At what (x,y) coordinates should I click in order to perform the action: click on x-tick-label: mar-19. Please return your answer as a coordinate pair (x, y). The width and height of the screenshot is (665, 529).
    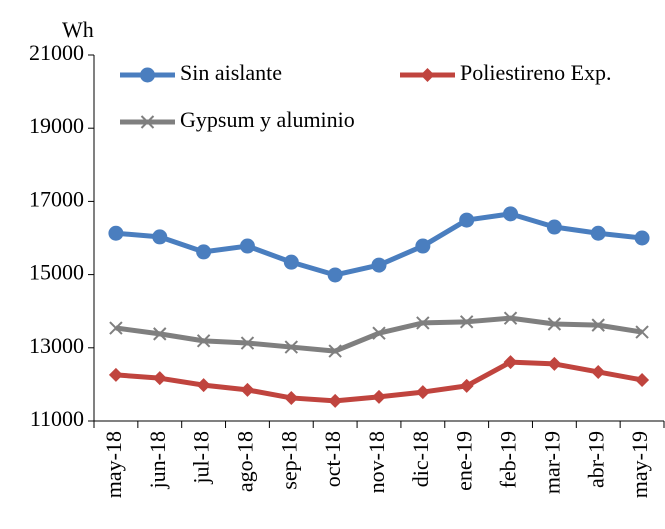
    Looking at the image, I should click on (551, 462).